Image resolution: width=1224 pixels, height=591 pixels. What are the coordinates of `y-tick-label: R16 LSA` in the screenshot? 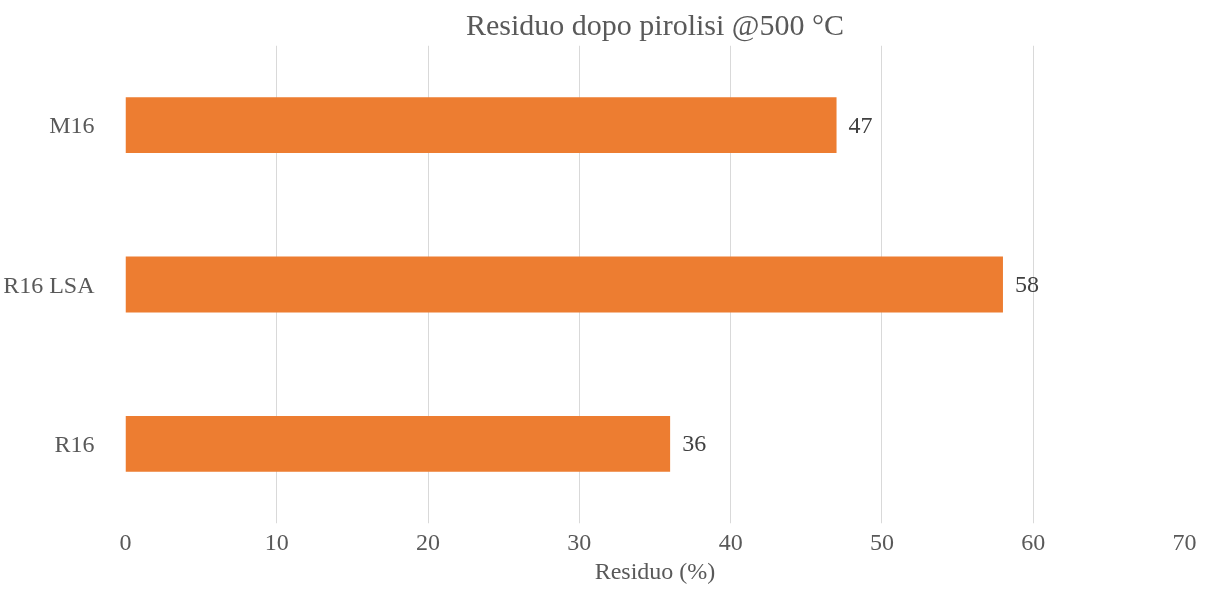 It's located at (49, 284).